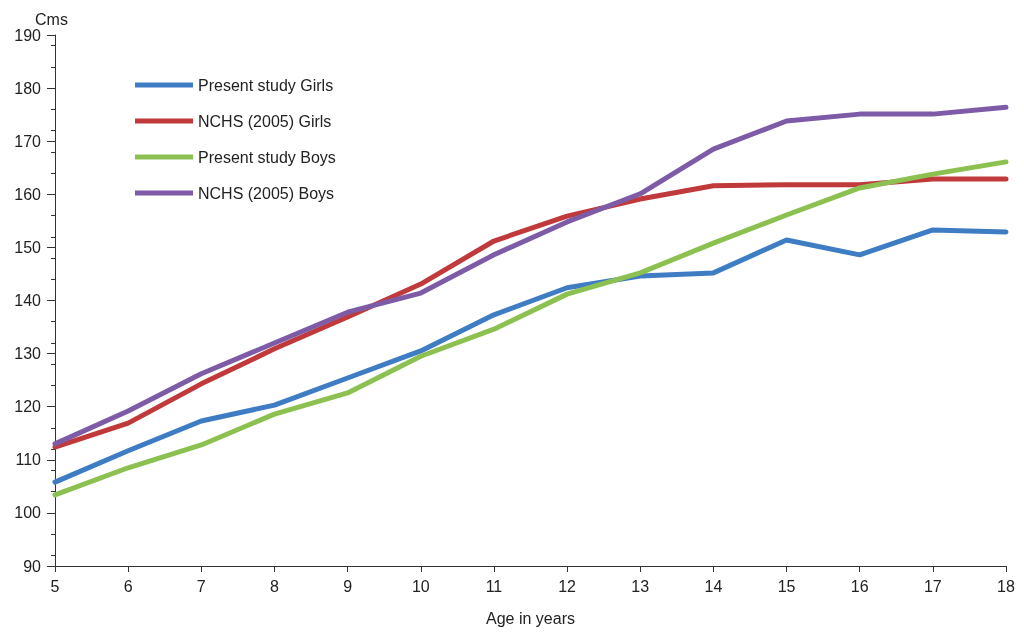  I want to click on y-tick-label: 120, so click(28, 407).